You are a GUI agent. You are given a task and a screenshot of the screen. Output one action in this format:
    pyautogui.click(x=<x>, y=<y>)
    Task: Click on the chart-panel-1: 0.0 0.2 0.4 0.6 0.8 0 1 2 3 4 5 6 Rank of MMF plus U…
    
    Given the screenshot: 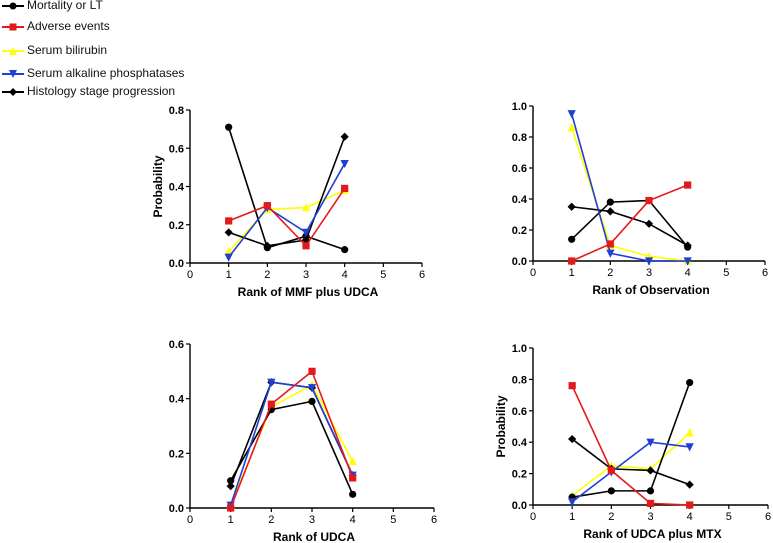 What is the action you would take?
    pyautogui.click(x=288, y=202)
    